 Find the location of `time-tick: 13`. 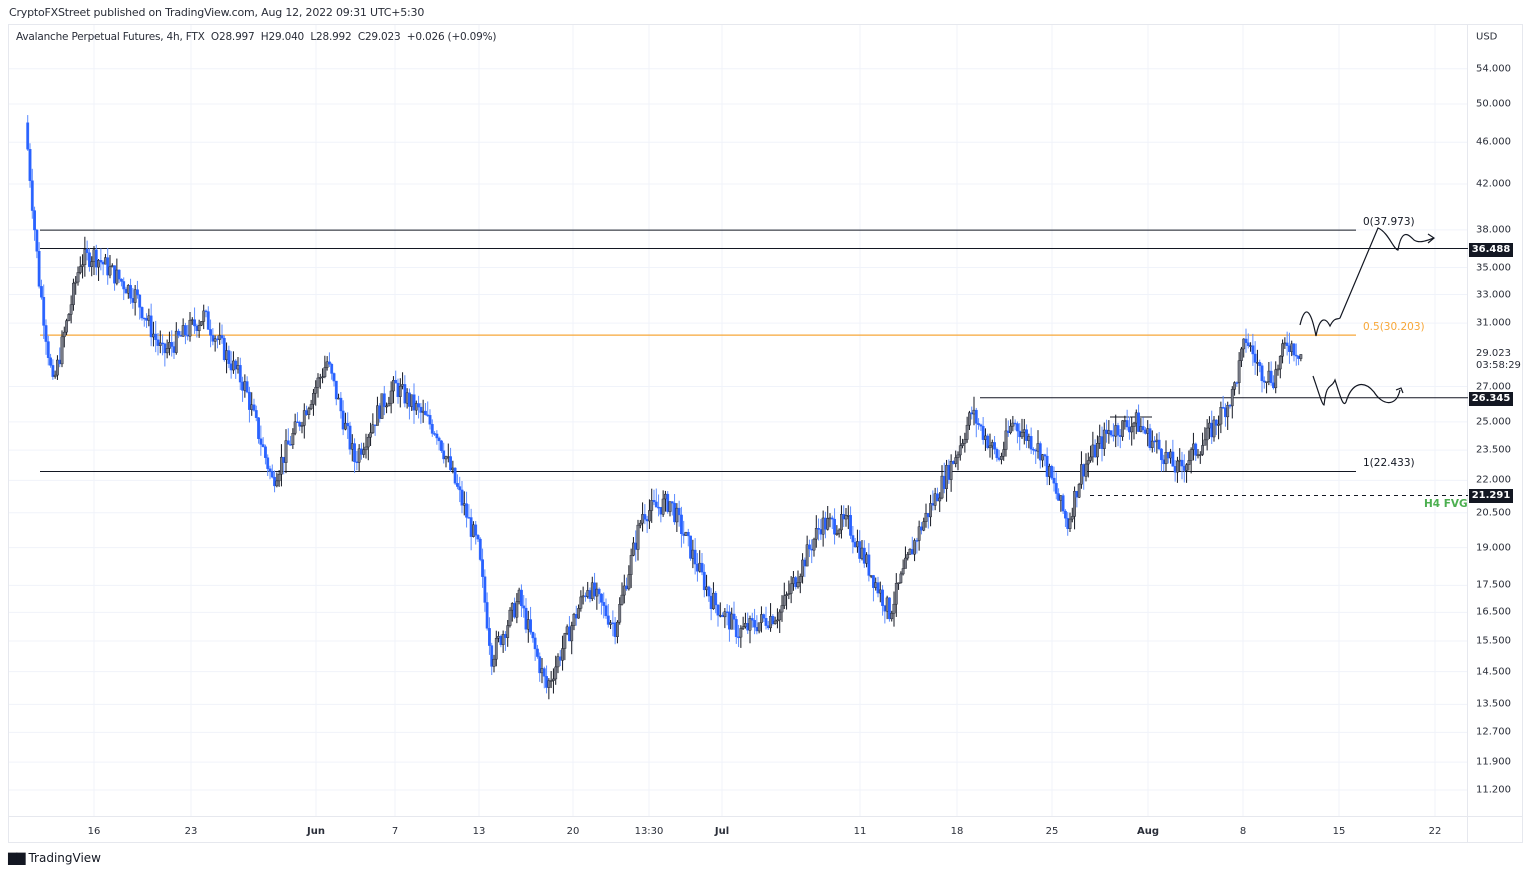

time-tick: 13 is located at coordinates (479, 831).